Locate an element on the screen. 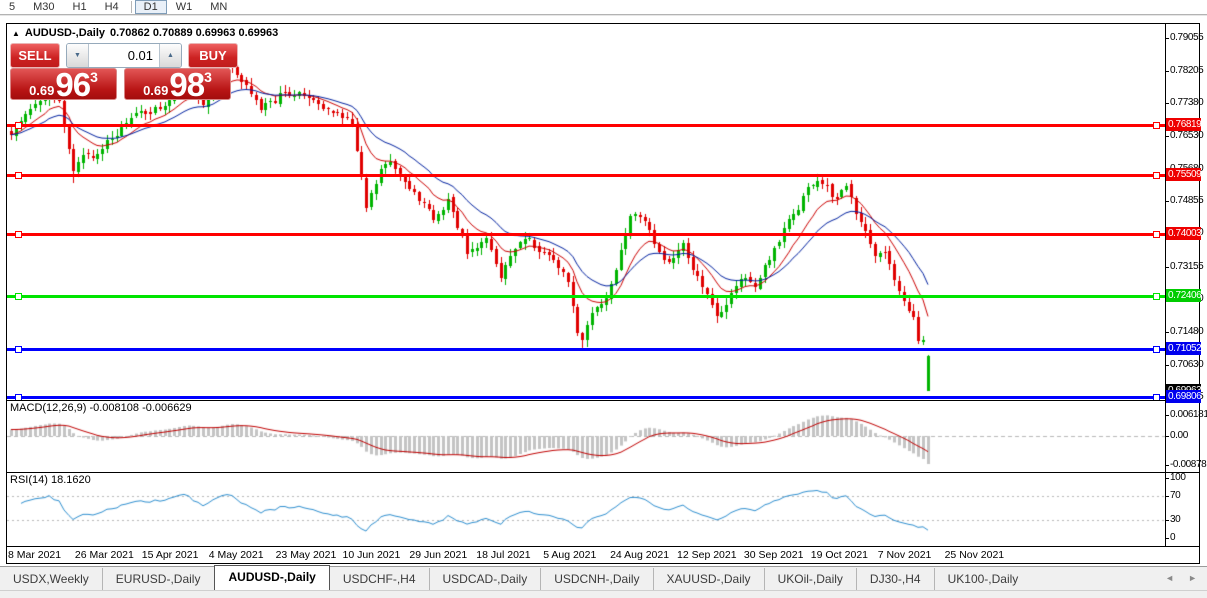 The image size is (1207, 598). tab-uk100-daily: UK100-,Daily is located at coordinates (982, 579).